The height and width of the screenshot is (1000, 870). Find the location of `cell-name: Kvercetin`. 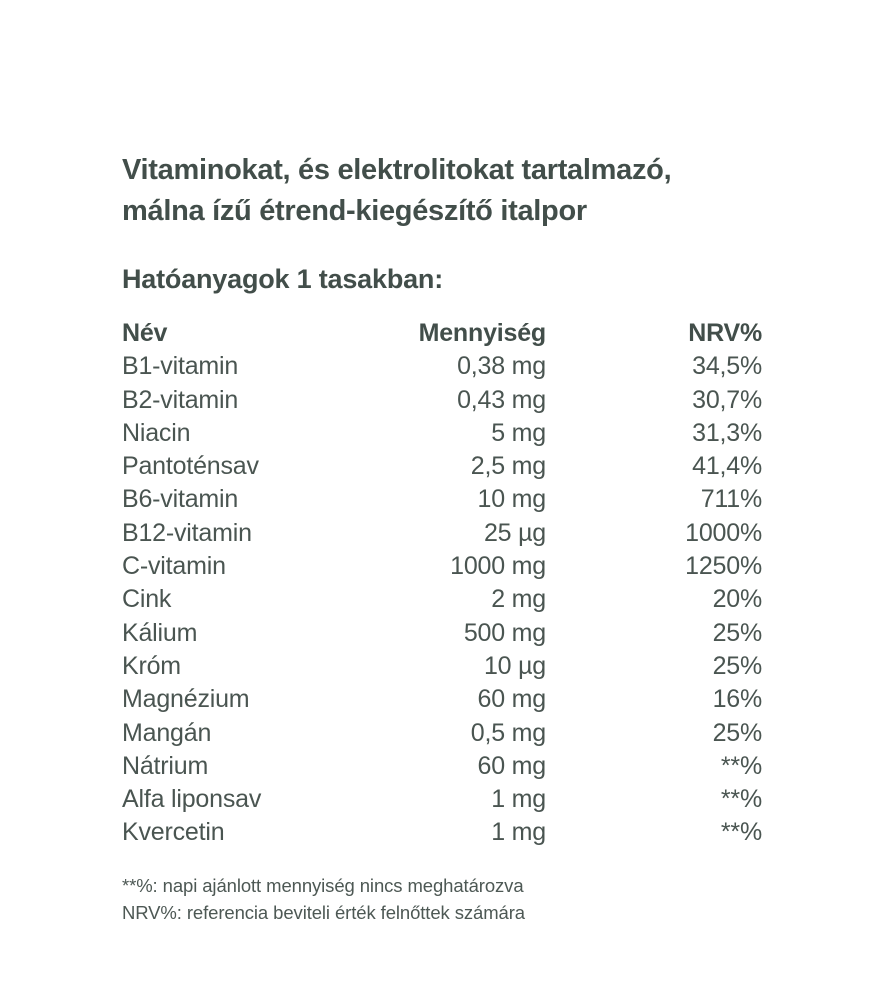

cell-name: Kvercetin is located at coordinates (173, 832).